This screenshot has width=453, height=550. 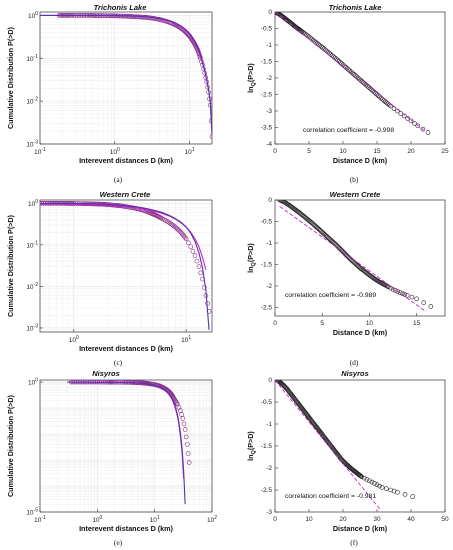 What do you see at coordinates (309, 519) in the screenshot?
I see `x-tick-label: 10` at bounding box center [309, 519].